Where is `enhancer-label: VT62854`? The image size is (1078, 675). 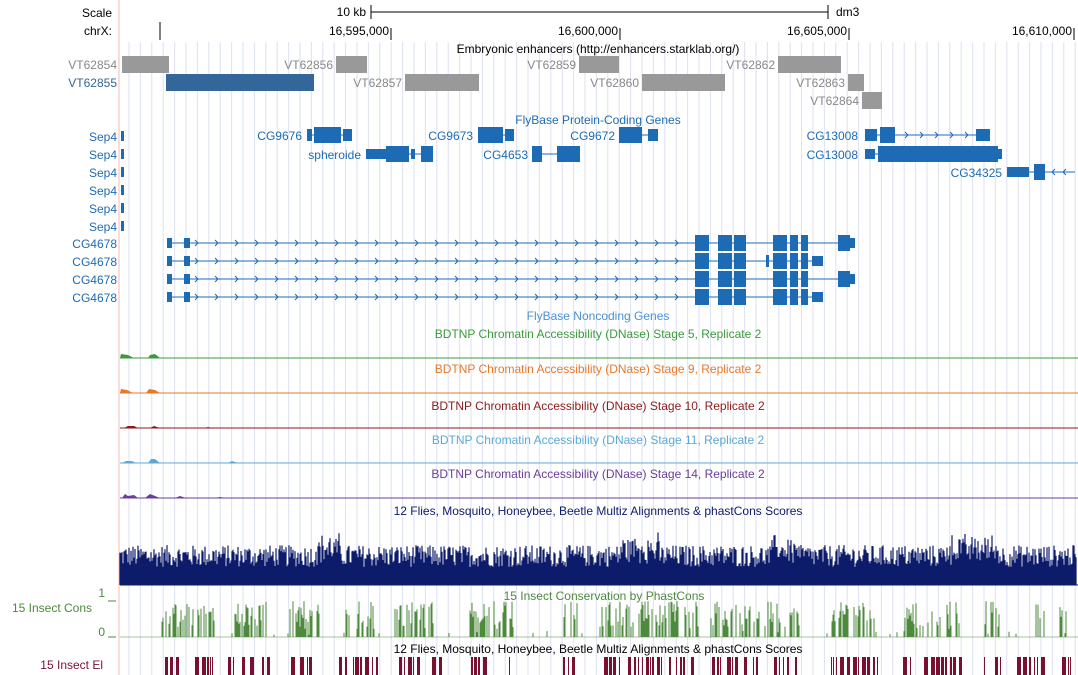
enhancer-label: VT62854 is located at coordinates (92, 65).